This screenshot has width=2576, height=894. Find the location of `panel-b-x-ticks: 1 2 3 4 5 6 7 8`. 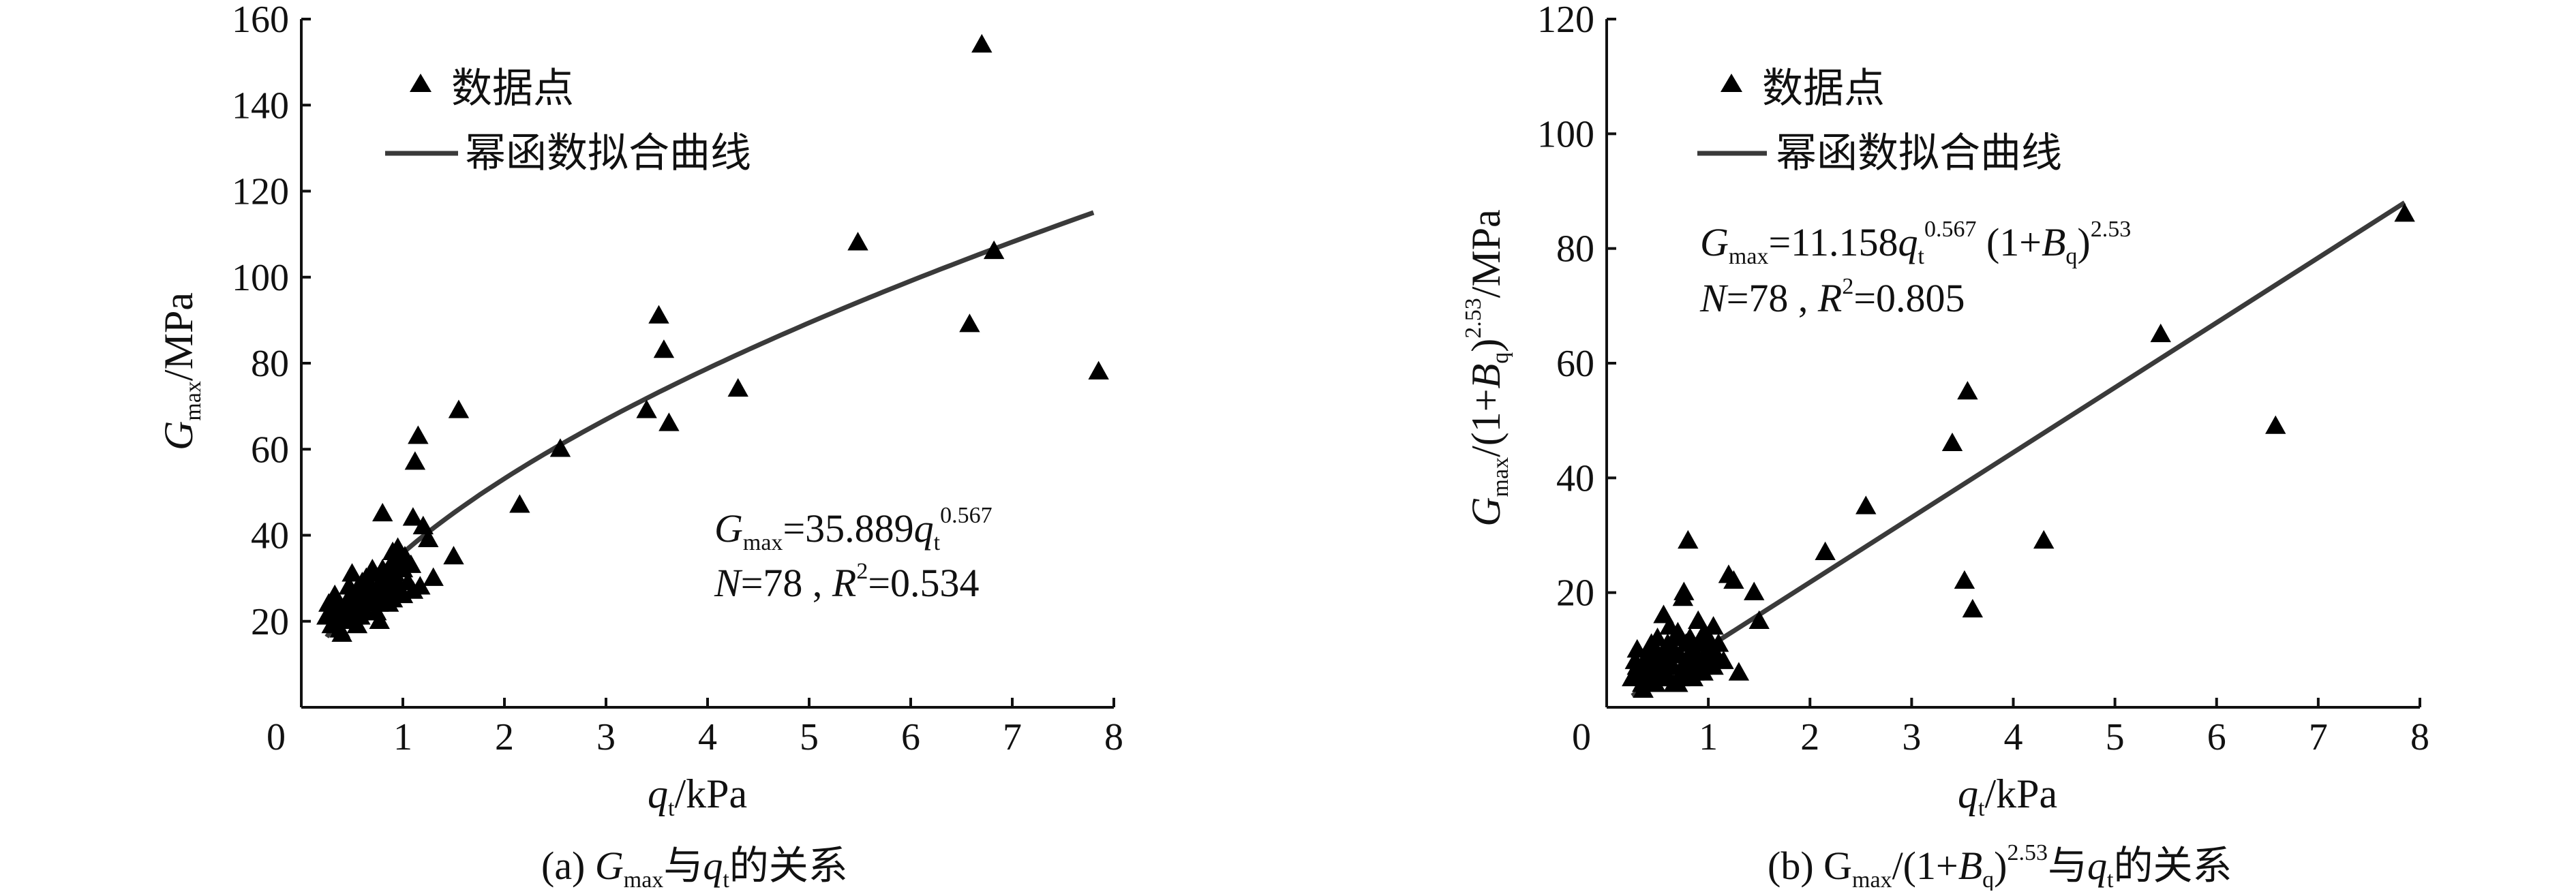

panel-b-x-ticks: 1 2 3 4 5 6 7 8 is located at coordinates (2017, 728).